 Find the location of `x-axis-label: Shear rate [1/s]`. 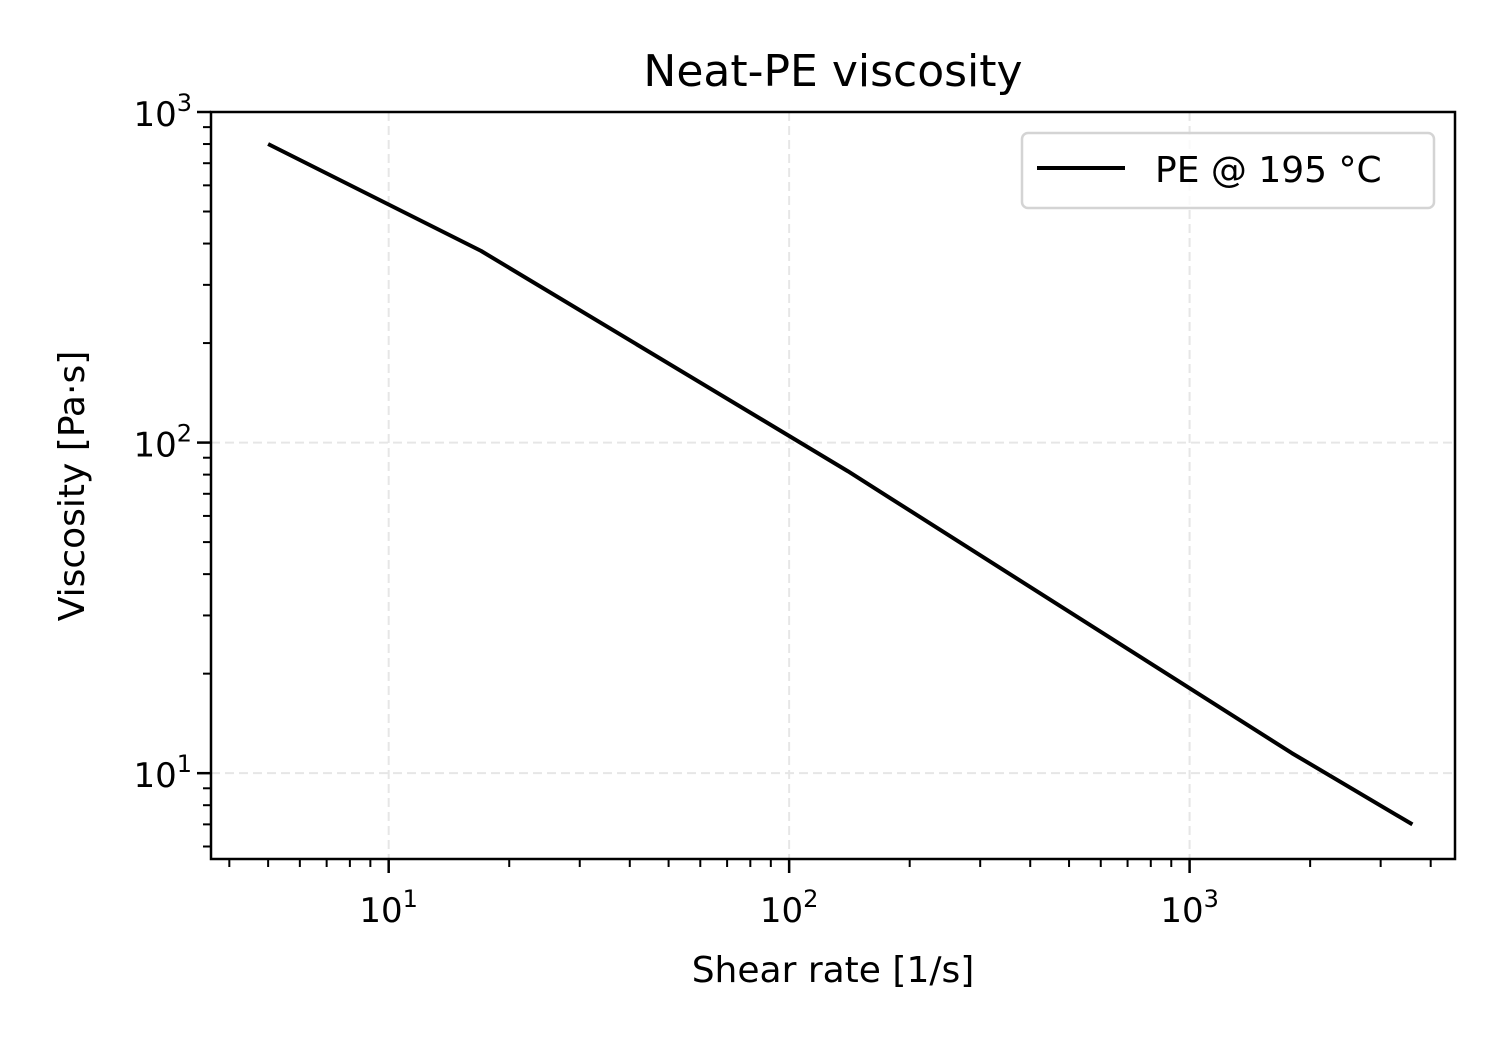

x-axis-label: Shear rate [1/s] is located at coordinates (833, 970).